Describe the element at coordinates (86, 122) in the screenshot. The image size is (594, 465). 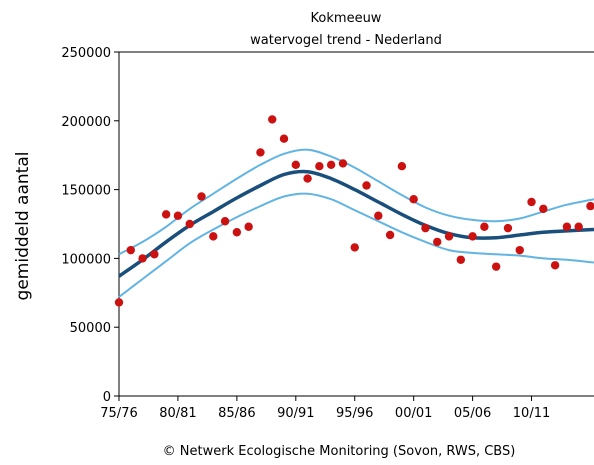
I see `y-tick-label: 200000` at that location.